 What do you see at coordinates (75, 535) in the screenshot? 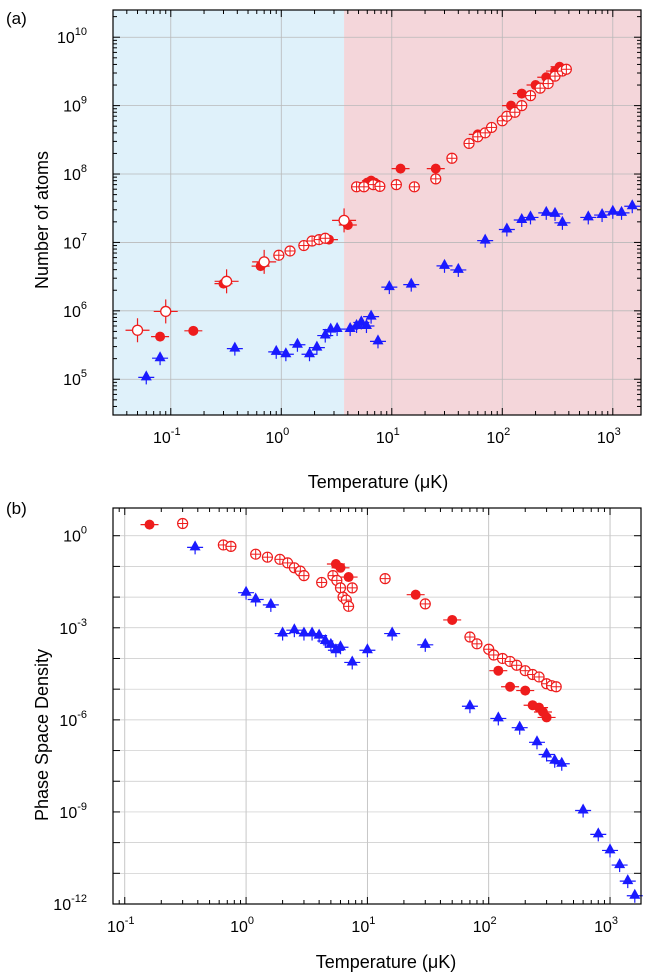
I see `y-tick-label: 10⁰` at bounding box center [75, 535].